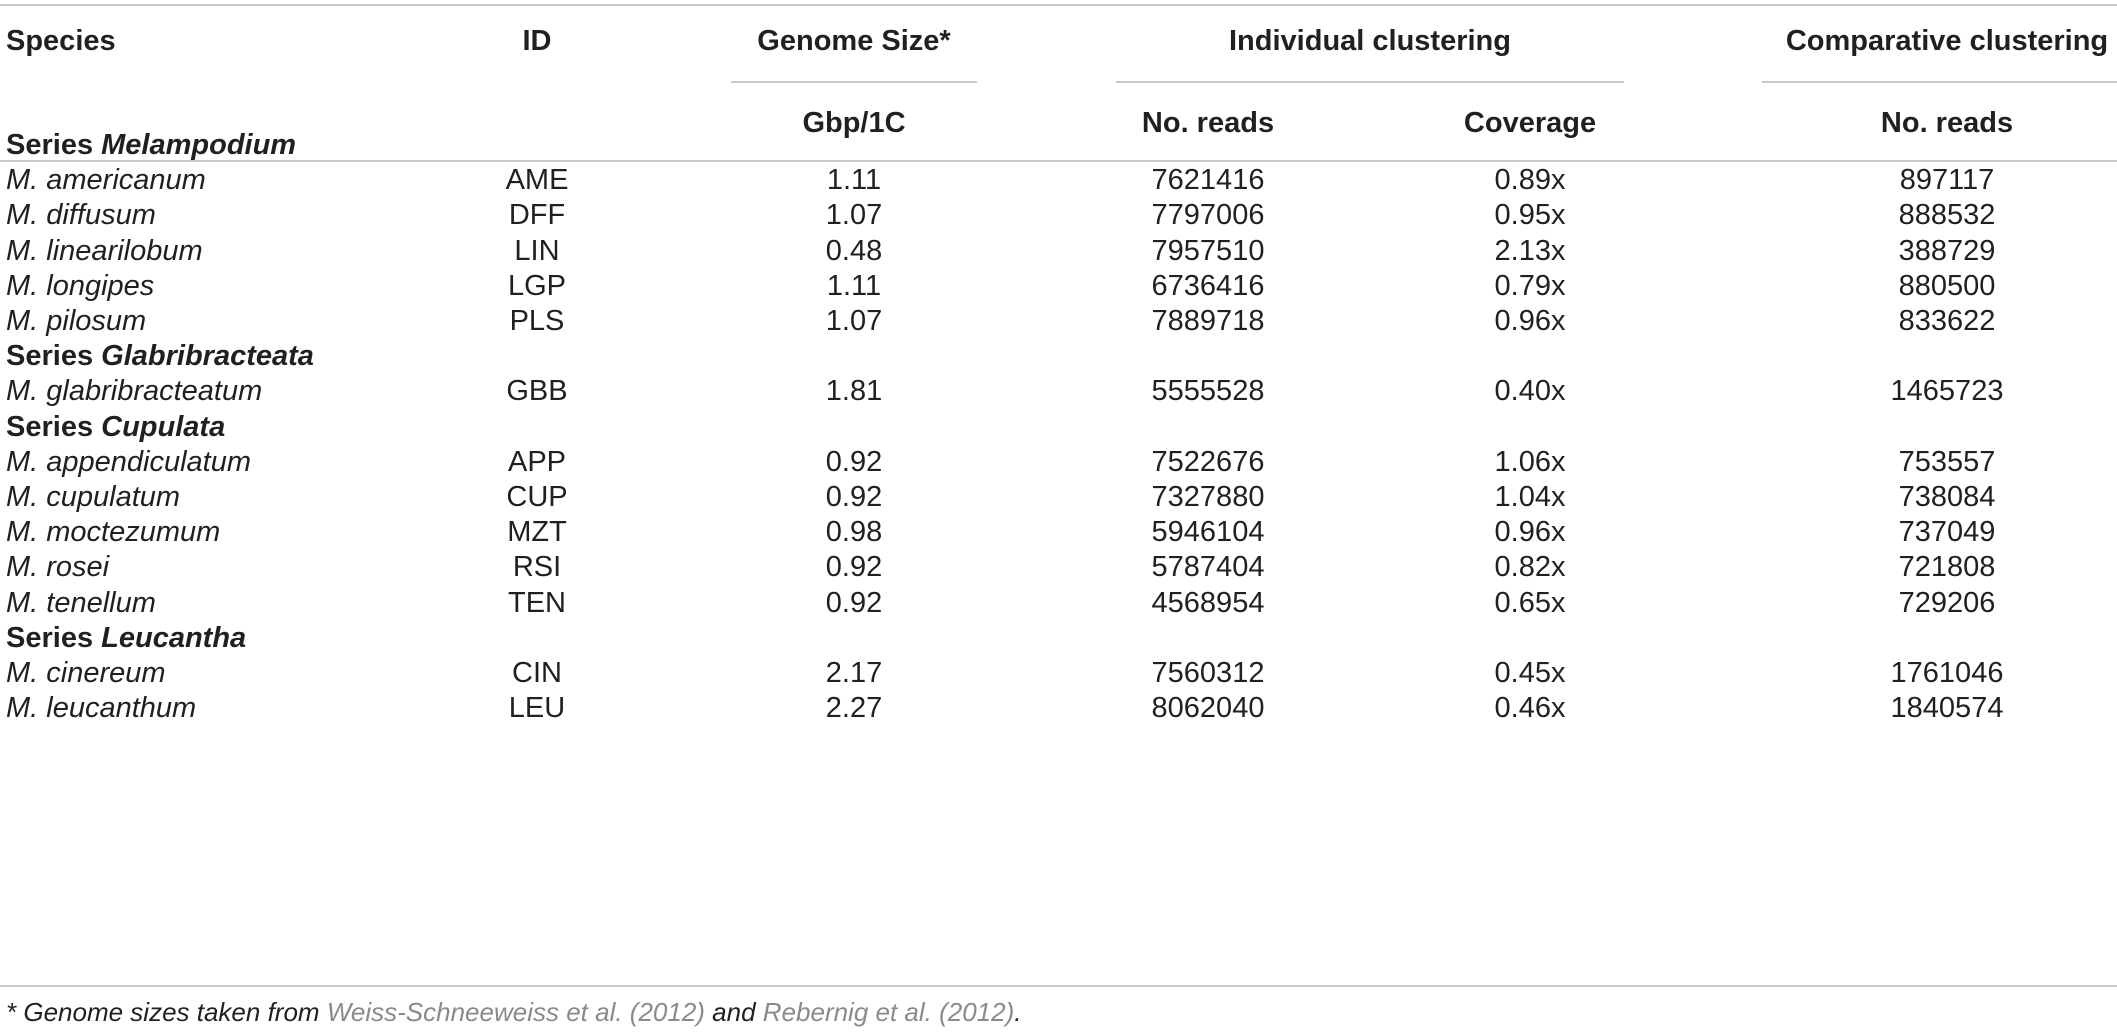 Image resolution: width=2117 pixels, height=1035 pixels. What do you see at coordinates (1530, 673) in the screenshot?
I see `cell-coverage: 0.45x` at bounding box center [1530, 673].